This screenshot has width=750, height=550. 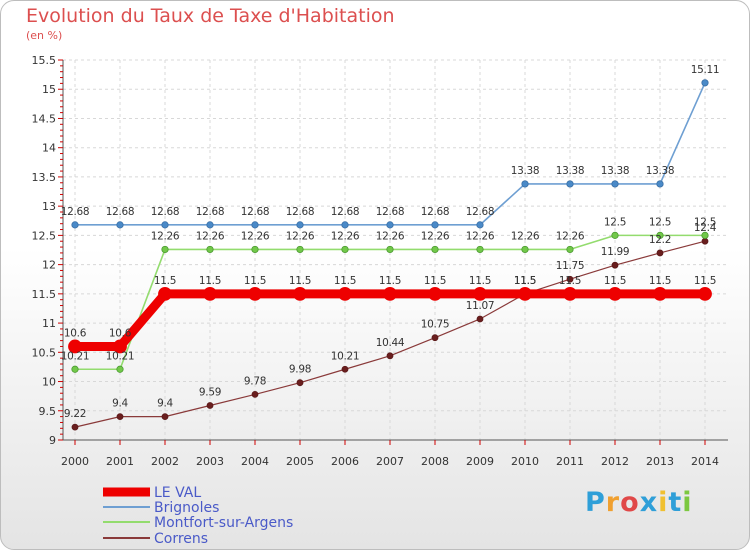 I want to click on x-tick-label: 2000, so click(x=75, y=461).